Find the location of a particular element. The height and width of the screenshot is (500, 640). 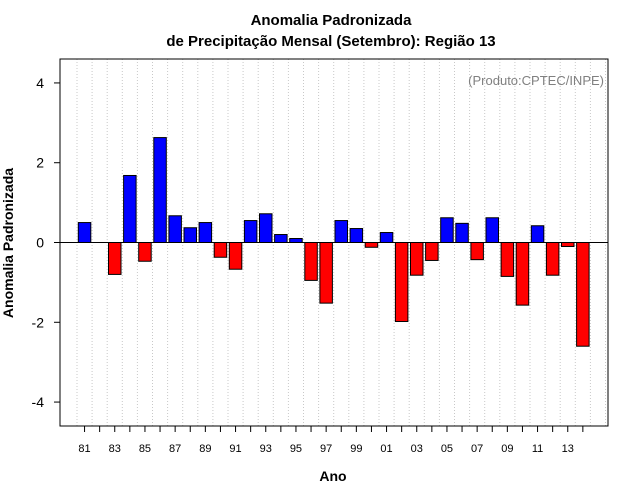

x-tick-label: 91 is located at coordinates (235, 449).